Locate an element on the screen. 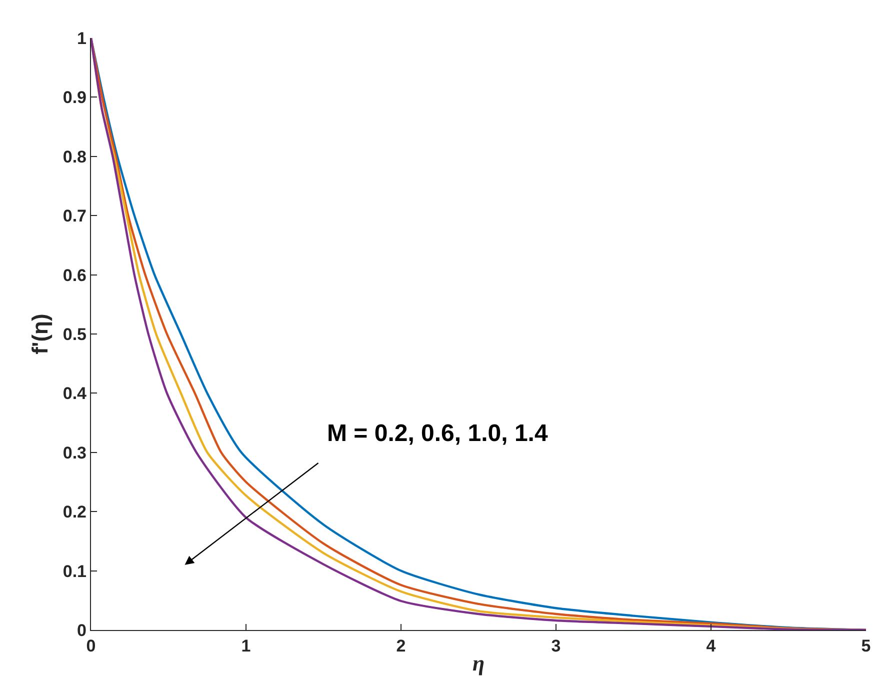 Image resolution: width=883 pixels, height=683 pixels. y-tick-label: 1 is located at coordinates (81, 38).